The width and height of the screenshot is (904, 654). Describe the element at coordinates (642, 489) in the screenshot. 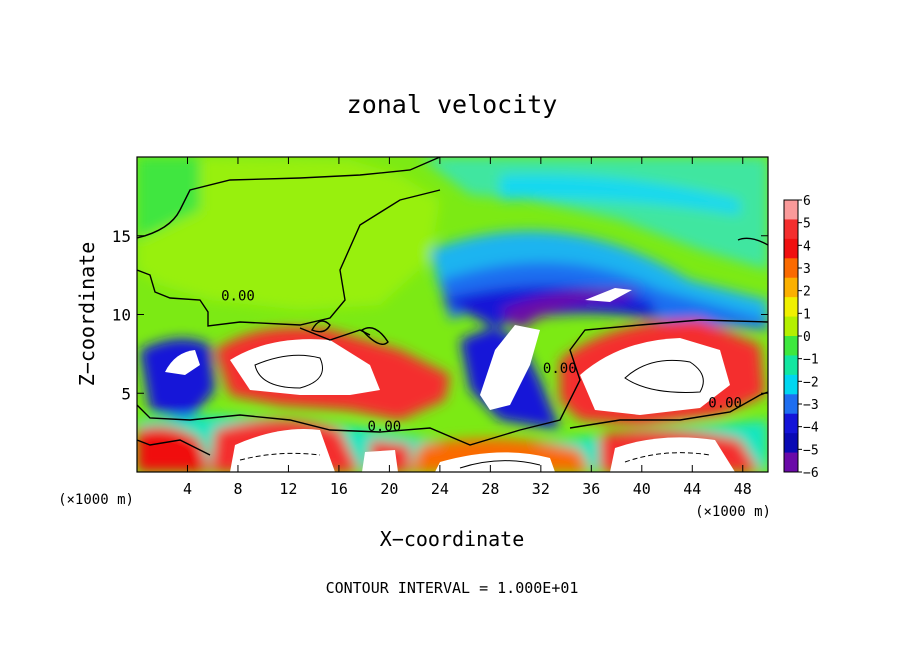

I see `x-tick-label: 40` at that location.